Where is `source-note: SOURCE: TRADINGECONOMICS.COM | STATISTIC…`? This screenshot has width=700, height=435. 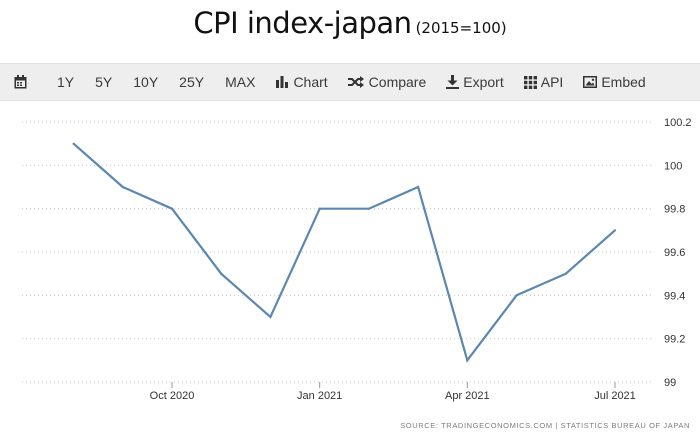
source-note: SOURCE: TRADINGECONOMICS.COM | STATISTIC… is located at coordinates (545, 425).